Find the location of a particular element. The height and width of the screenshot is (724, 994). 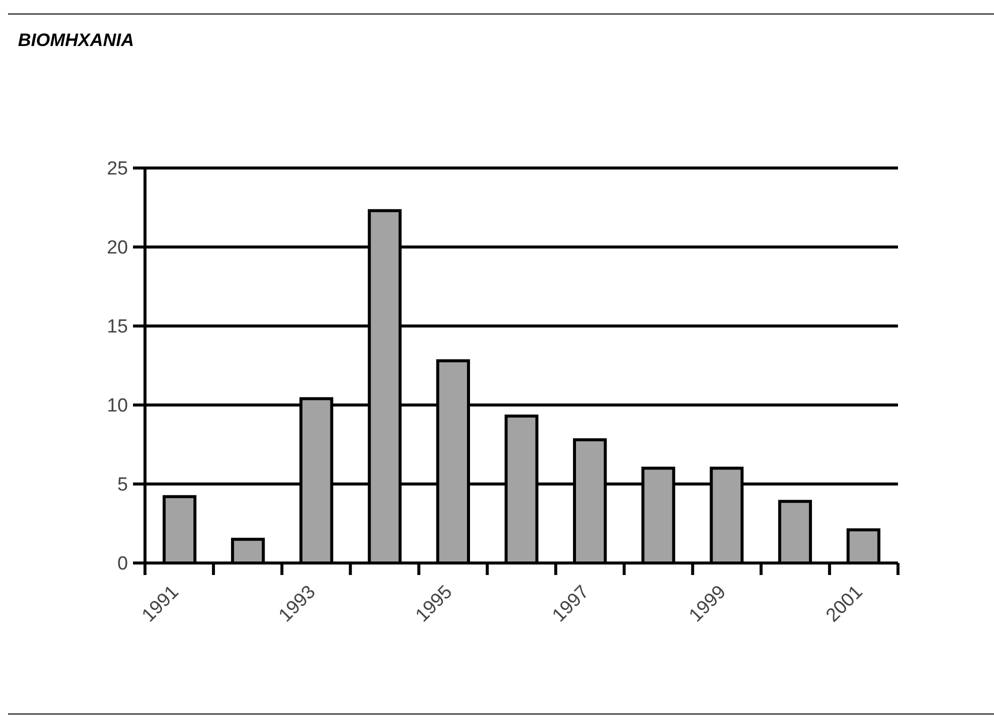

y-tick-label: 15 is located at coordinates (117, 327).